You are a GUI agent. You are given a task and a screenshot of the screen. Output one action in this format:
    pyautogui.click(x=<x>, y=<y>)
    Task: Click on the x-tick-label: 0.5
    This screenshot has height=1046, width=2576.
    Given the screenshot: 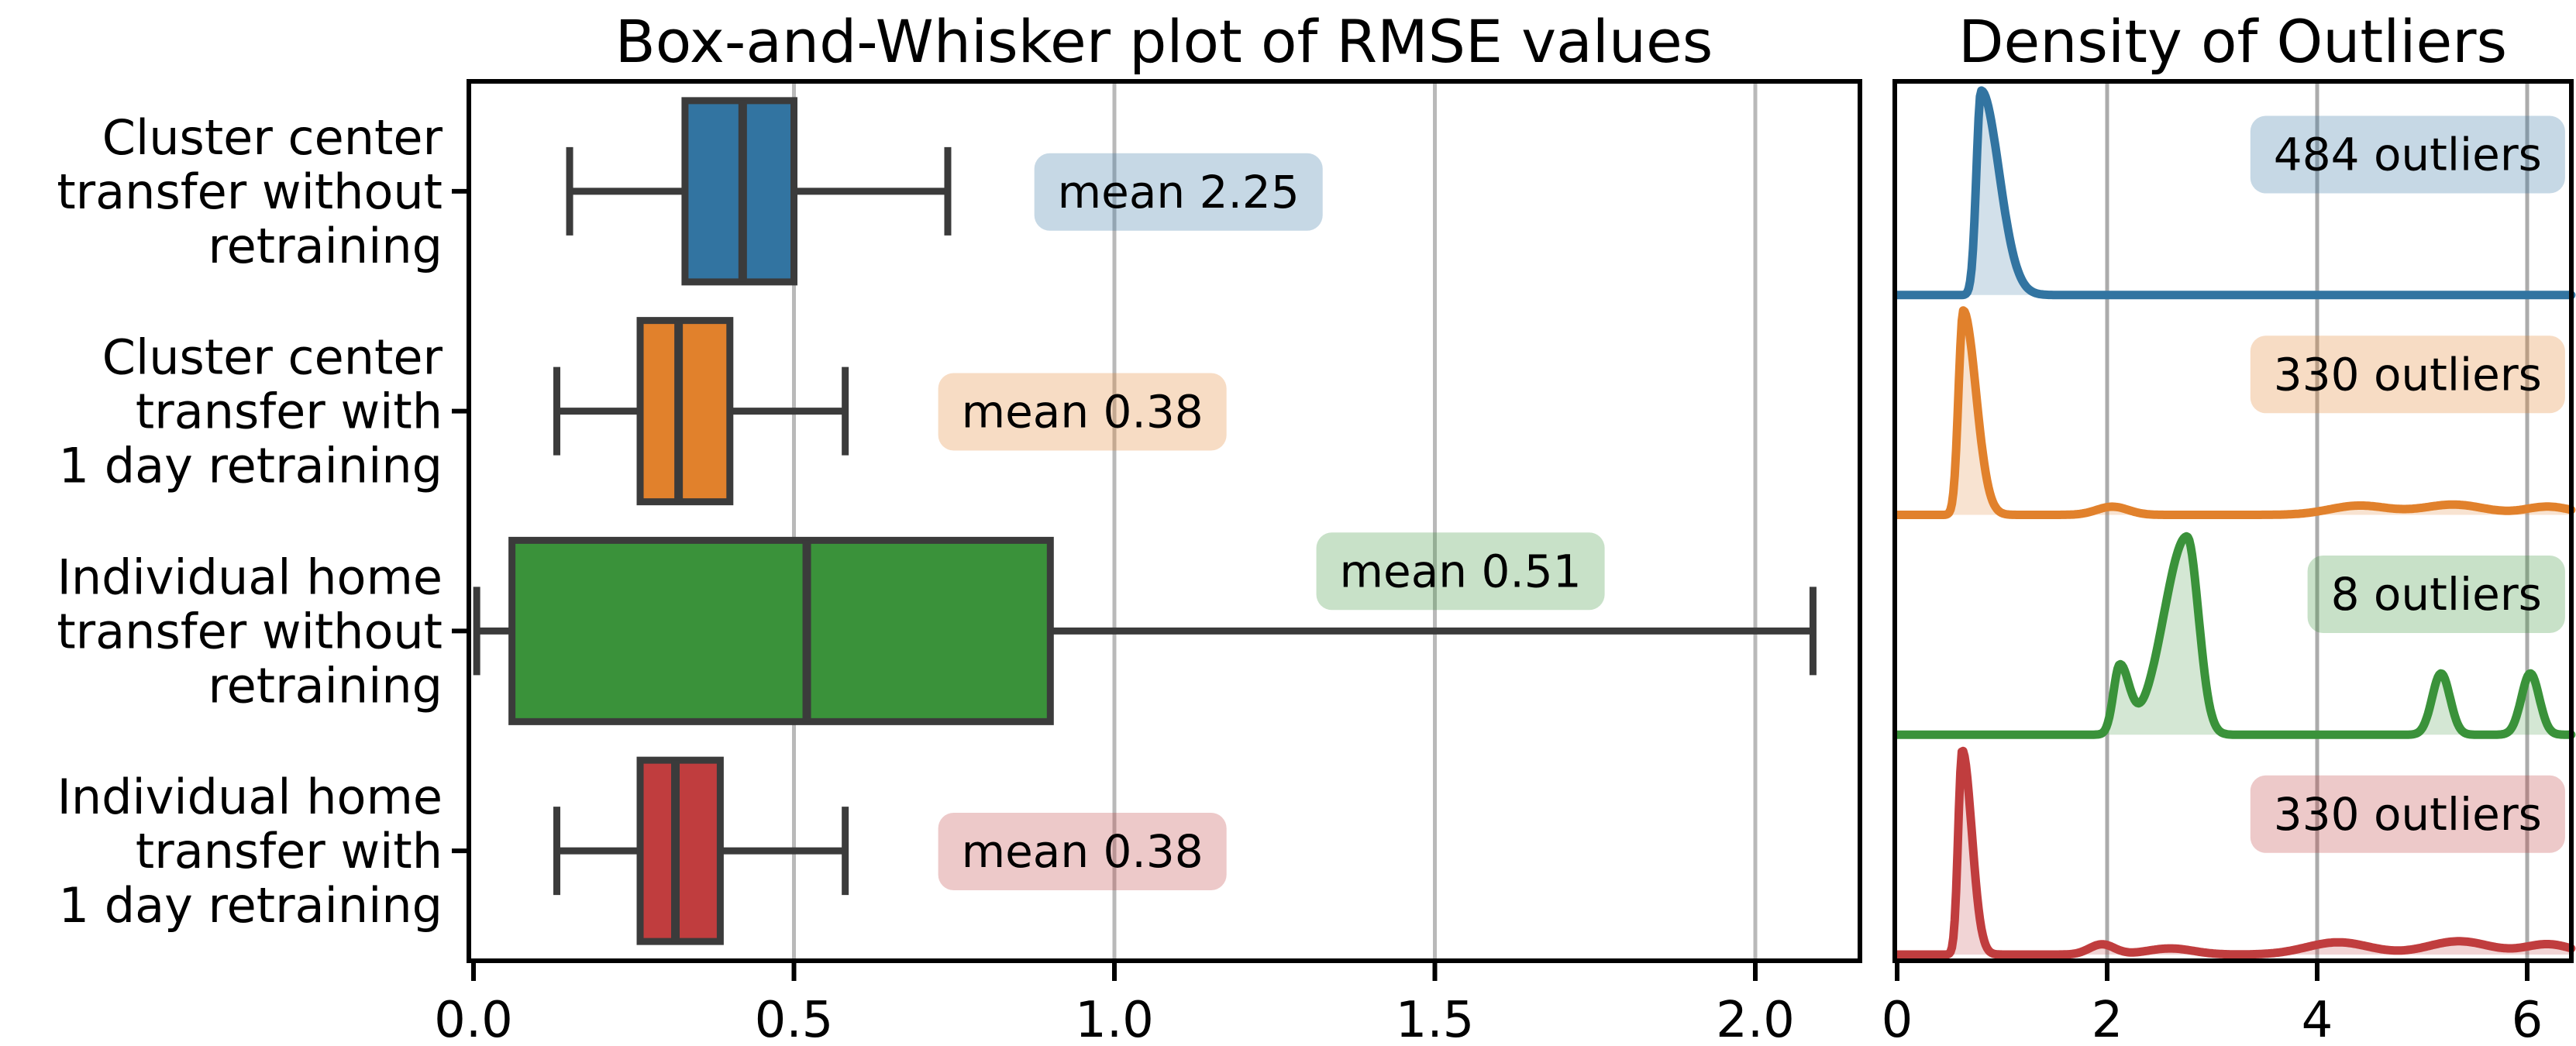 What is the action you would take?
    pyautogui.click(x=794, y=1018)
    